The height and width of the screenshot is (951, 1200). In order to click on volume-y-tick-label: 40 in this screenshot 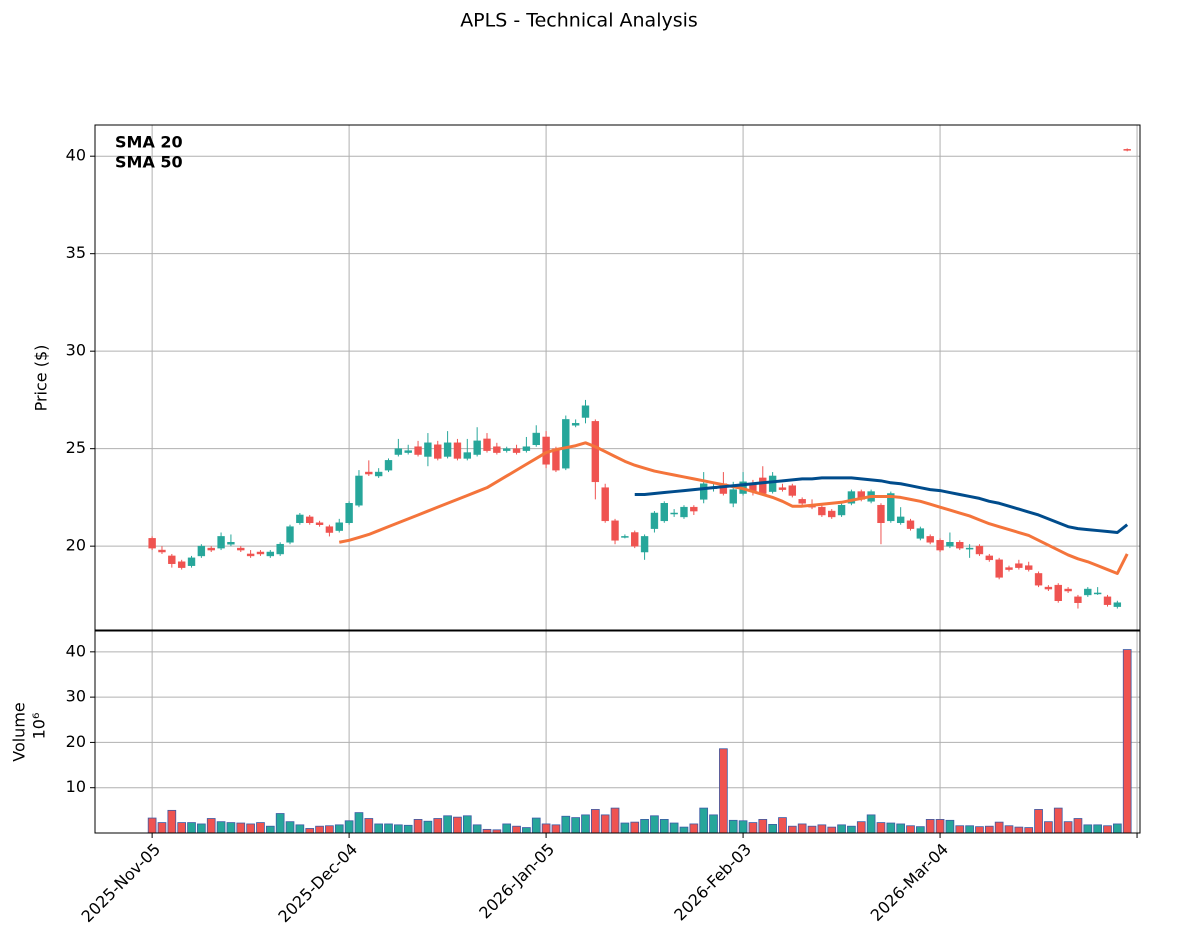, I will do `click(76, 650)`.